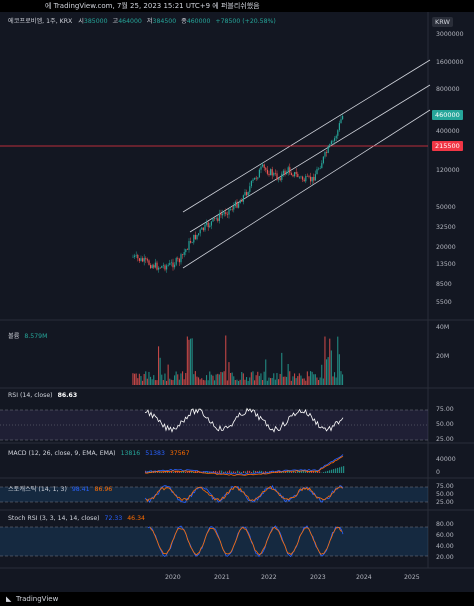  Describe the element at coordinates (115, 21) in the screenshot. I see `high-label: 고` at that location.